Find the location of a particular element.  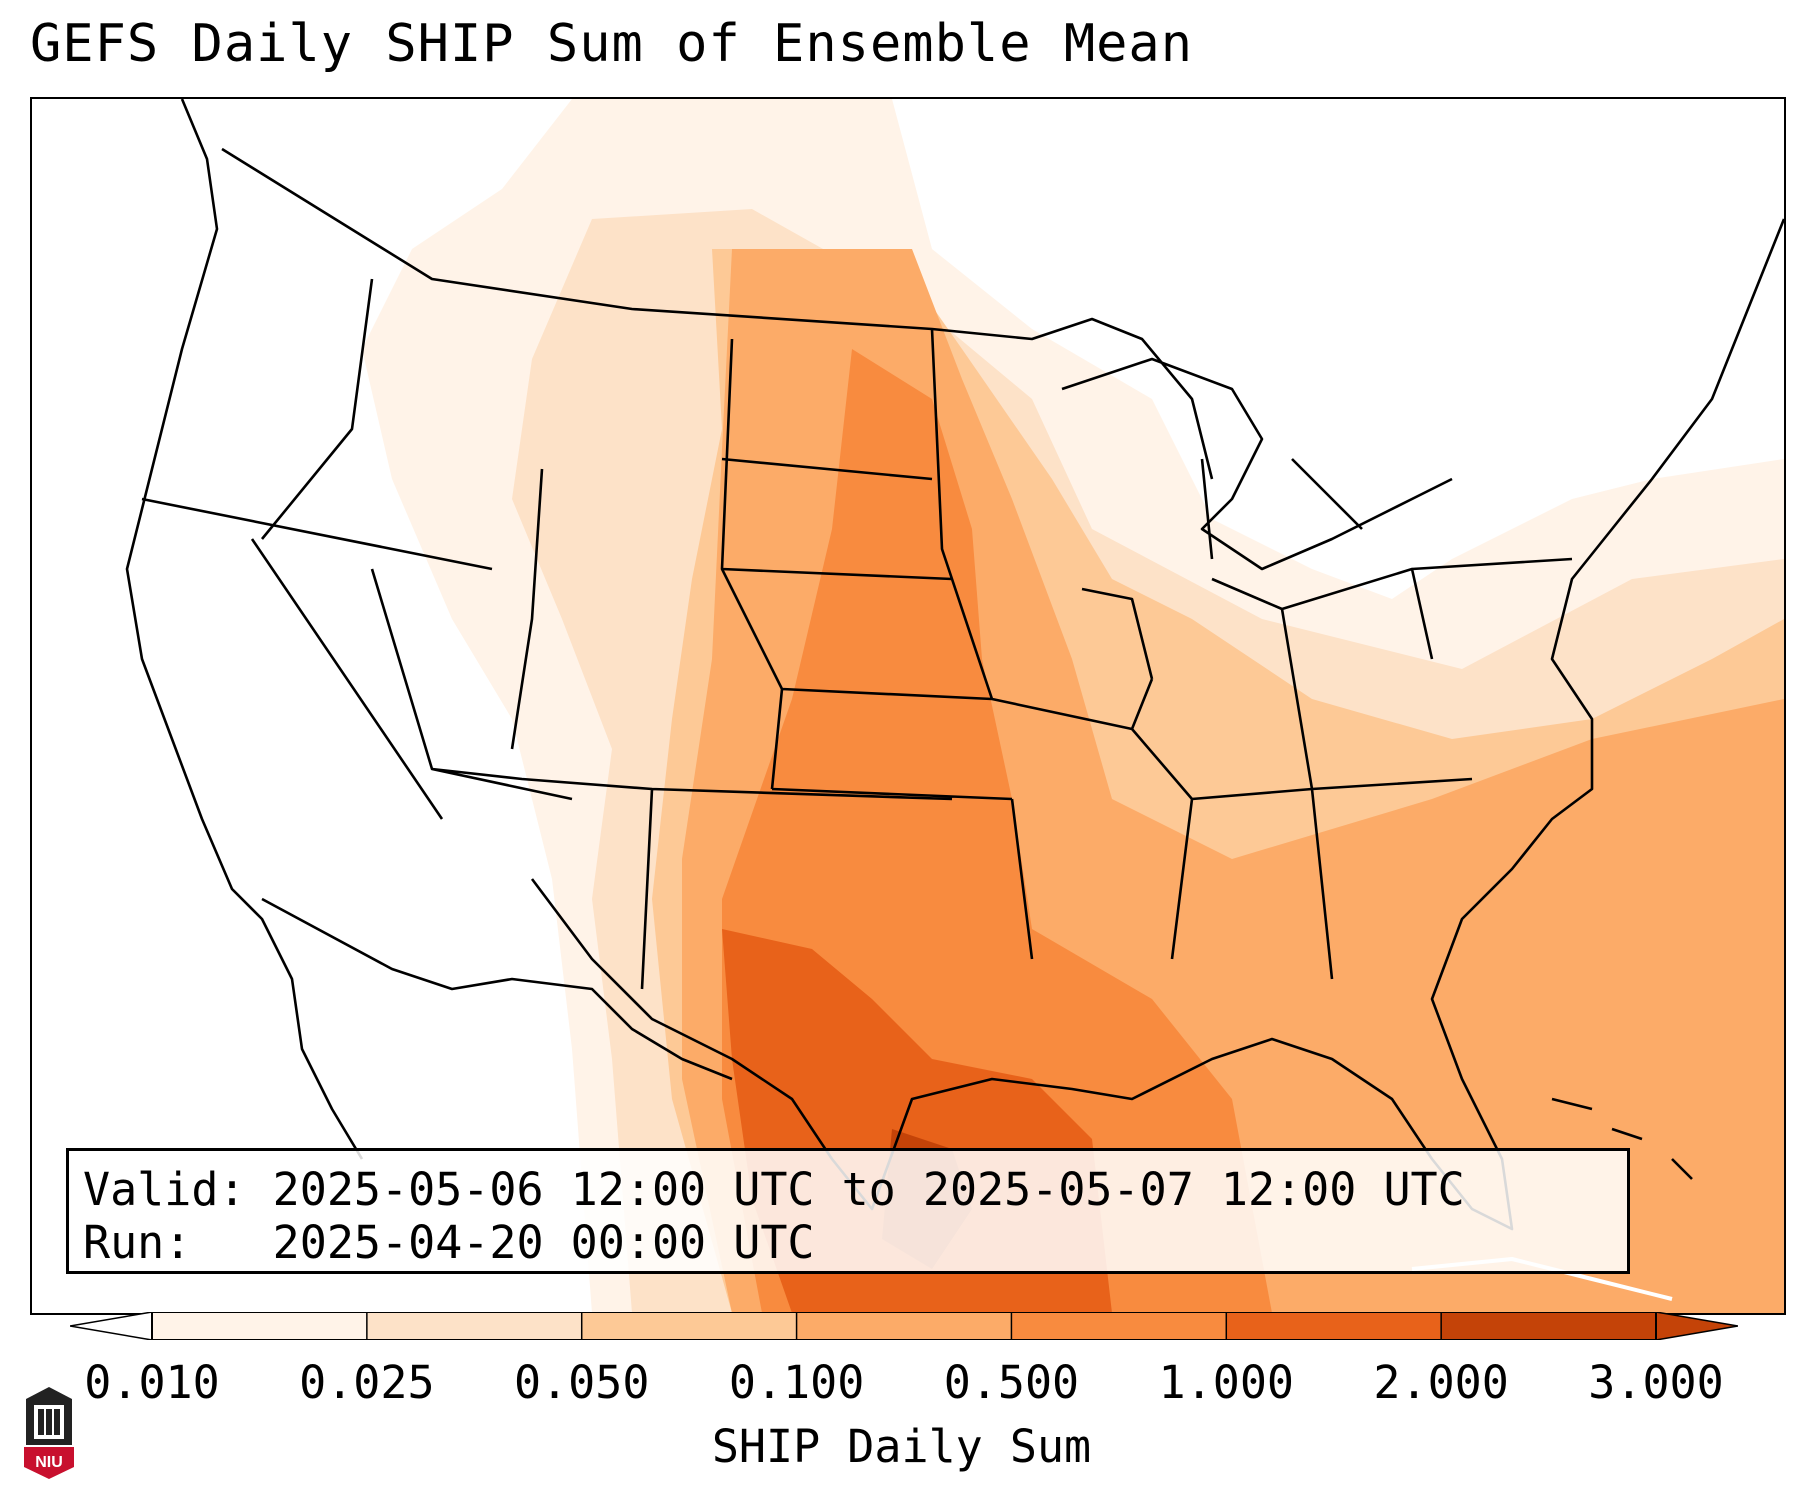

colorbar-tick-label: 0.010 is located at coordinates (152, 1382).